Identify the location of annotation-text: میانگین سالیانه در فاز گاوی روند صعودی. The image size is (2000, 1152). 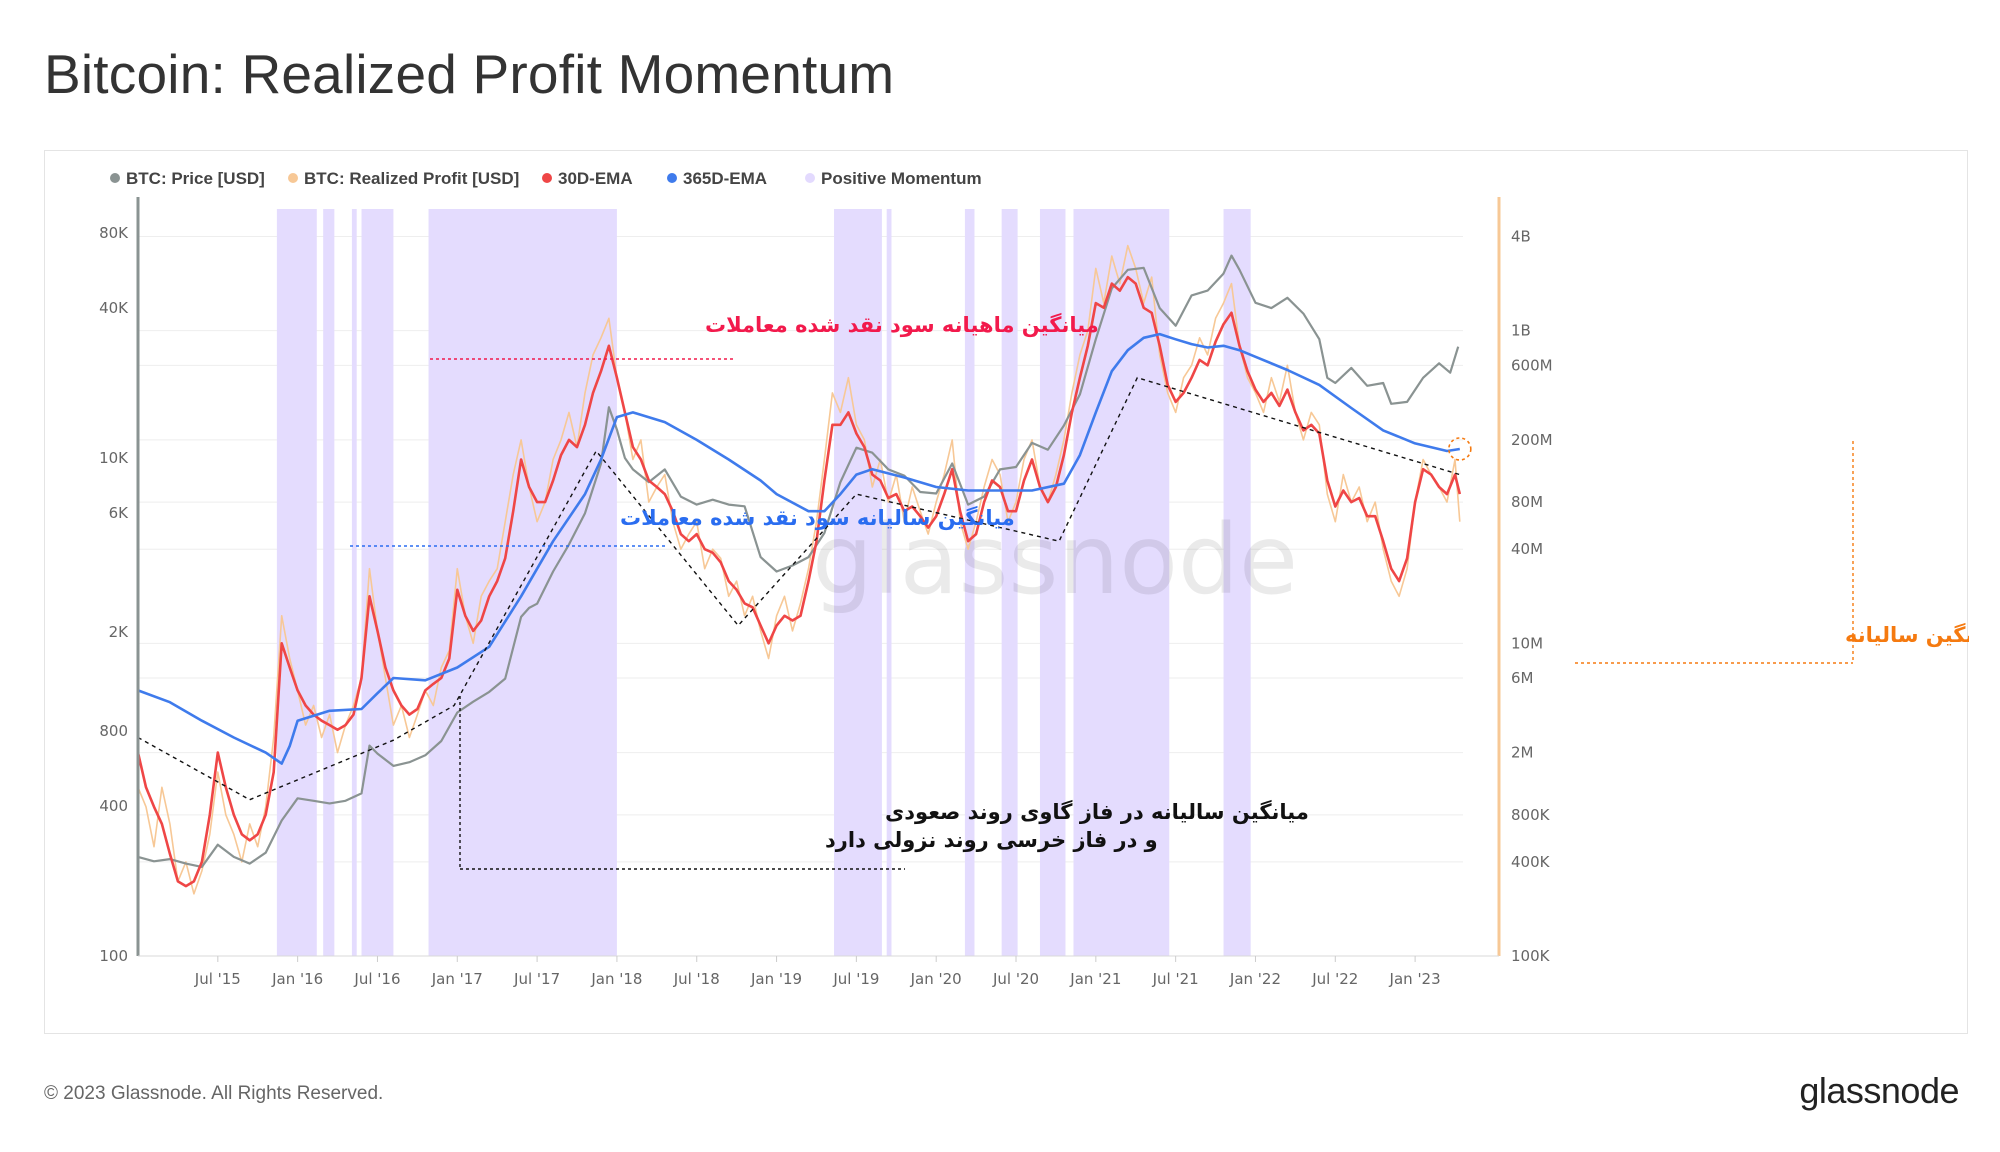
(1097, 811).